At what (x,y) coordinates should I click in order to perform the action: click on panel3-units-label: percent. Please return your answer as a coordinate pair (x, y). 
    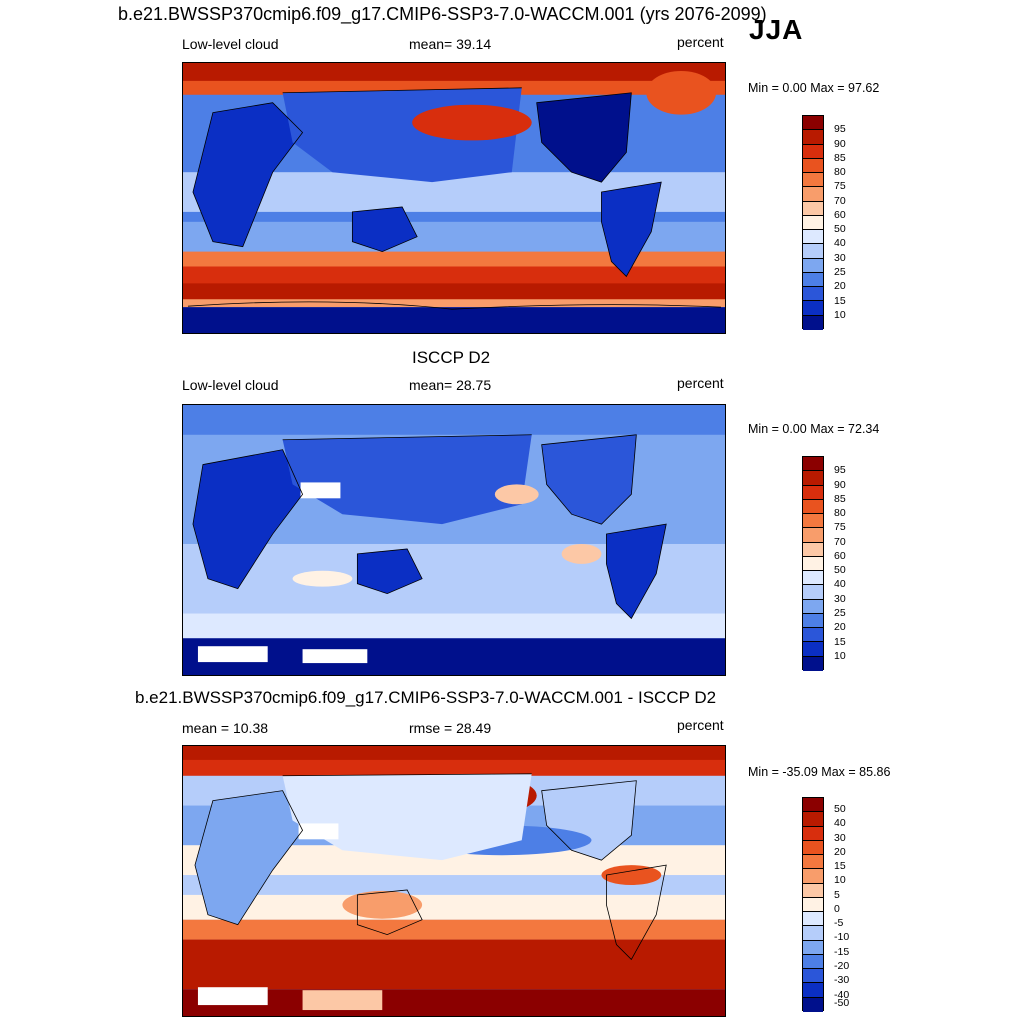
    Looking at the image, I should click on (700, 725).